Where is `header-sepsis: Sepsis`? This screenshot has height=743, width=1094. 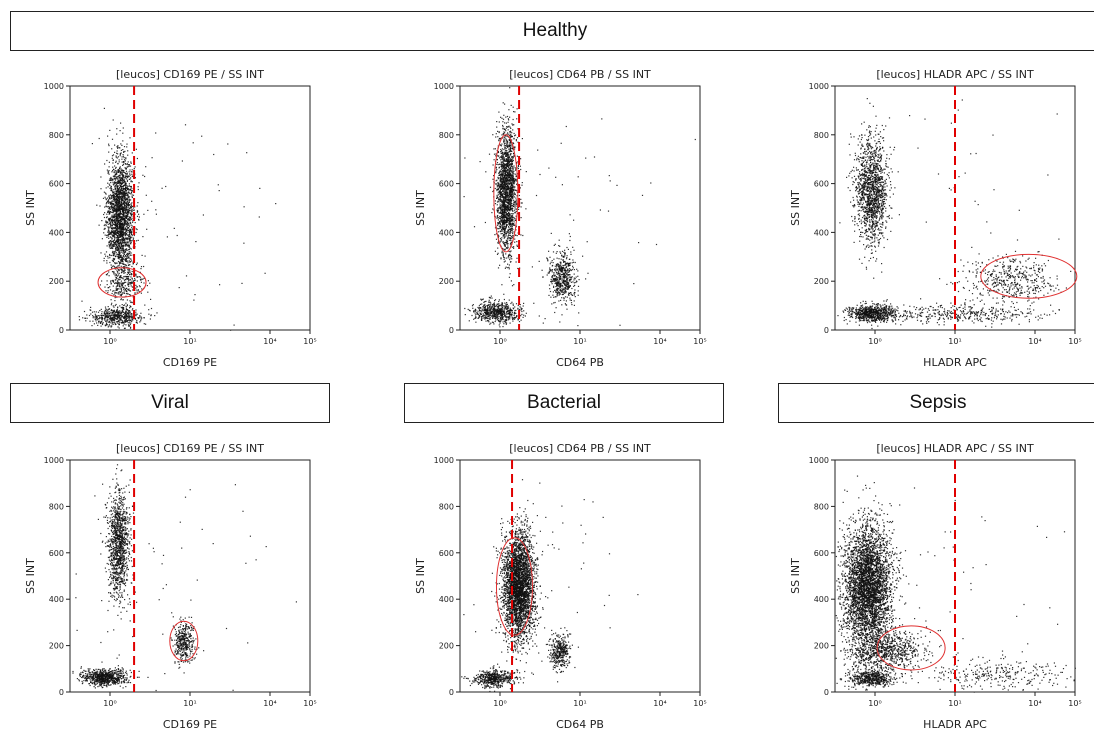 header-sepsis: Sepsis is located at coordinates (936, 403).